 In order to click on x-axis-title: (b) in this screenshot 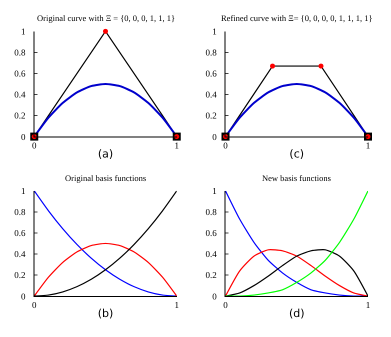, I will do `click(106, 313)`.